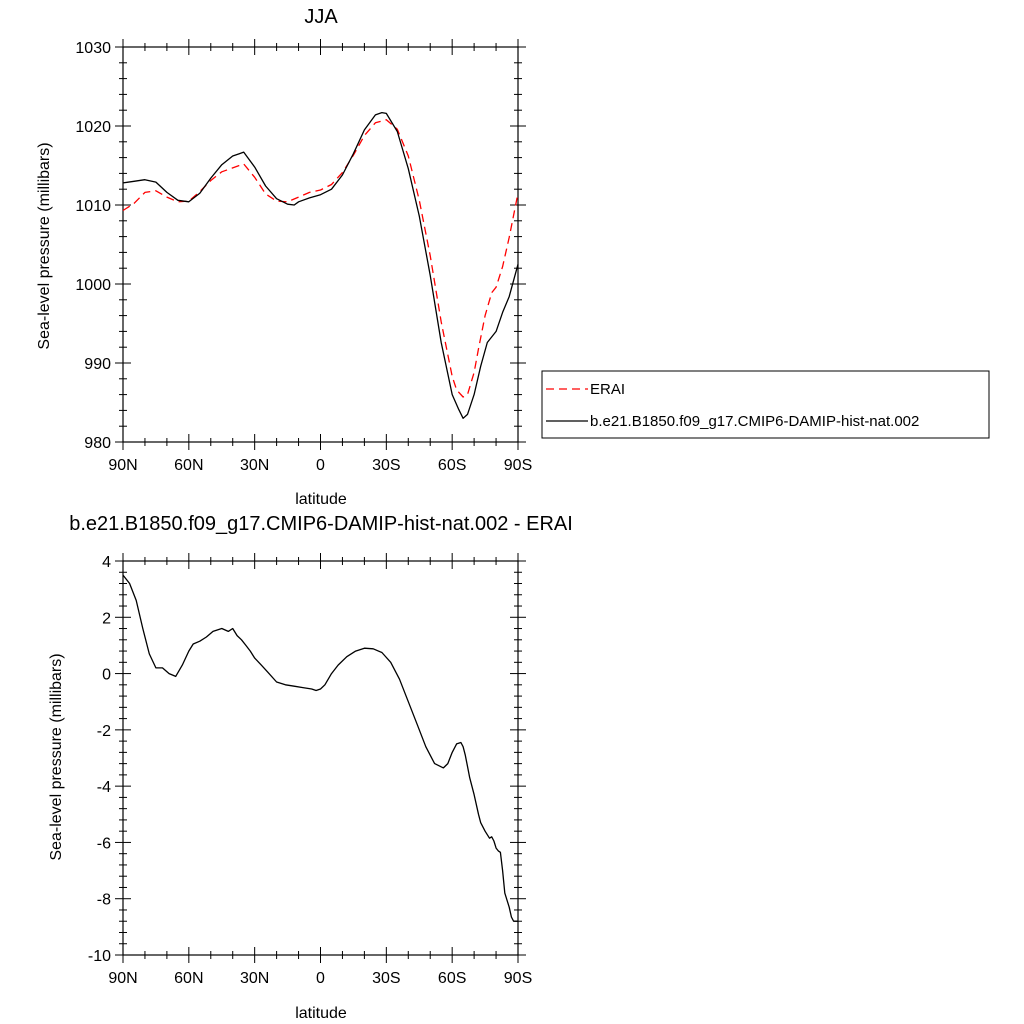 This screenshot has height=1024, width=1024. I want to click on y-tick-label: -6, so click(104, 843).